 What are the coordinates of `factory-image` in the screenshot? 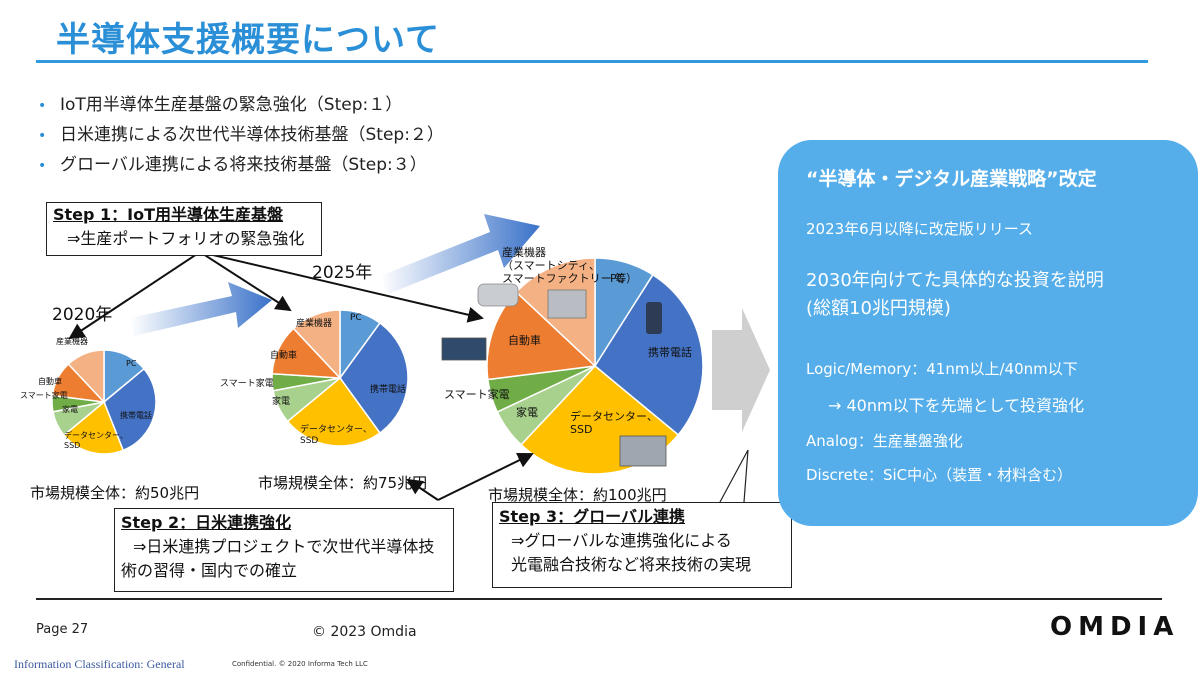 It's located at (567, 304).